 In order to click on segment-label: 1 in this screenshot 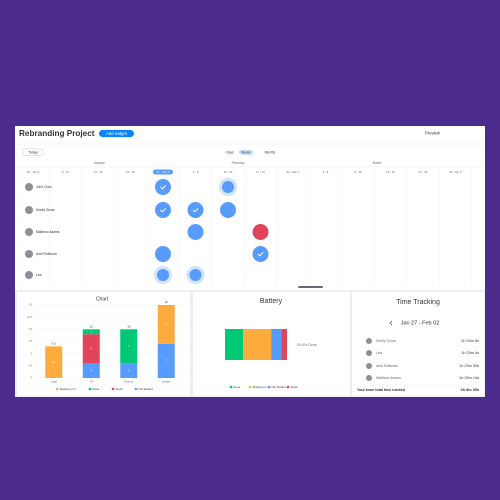, I will do `click(92, 331)`.